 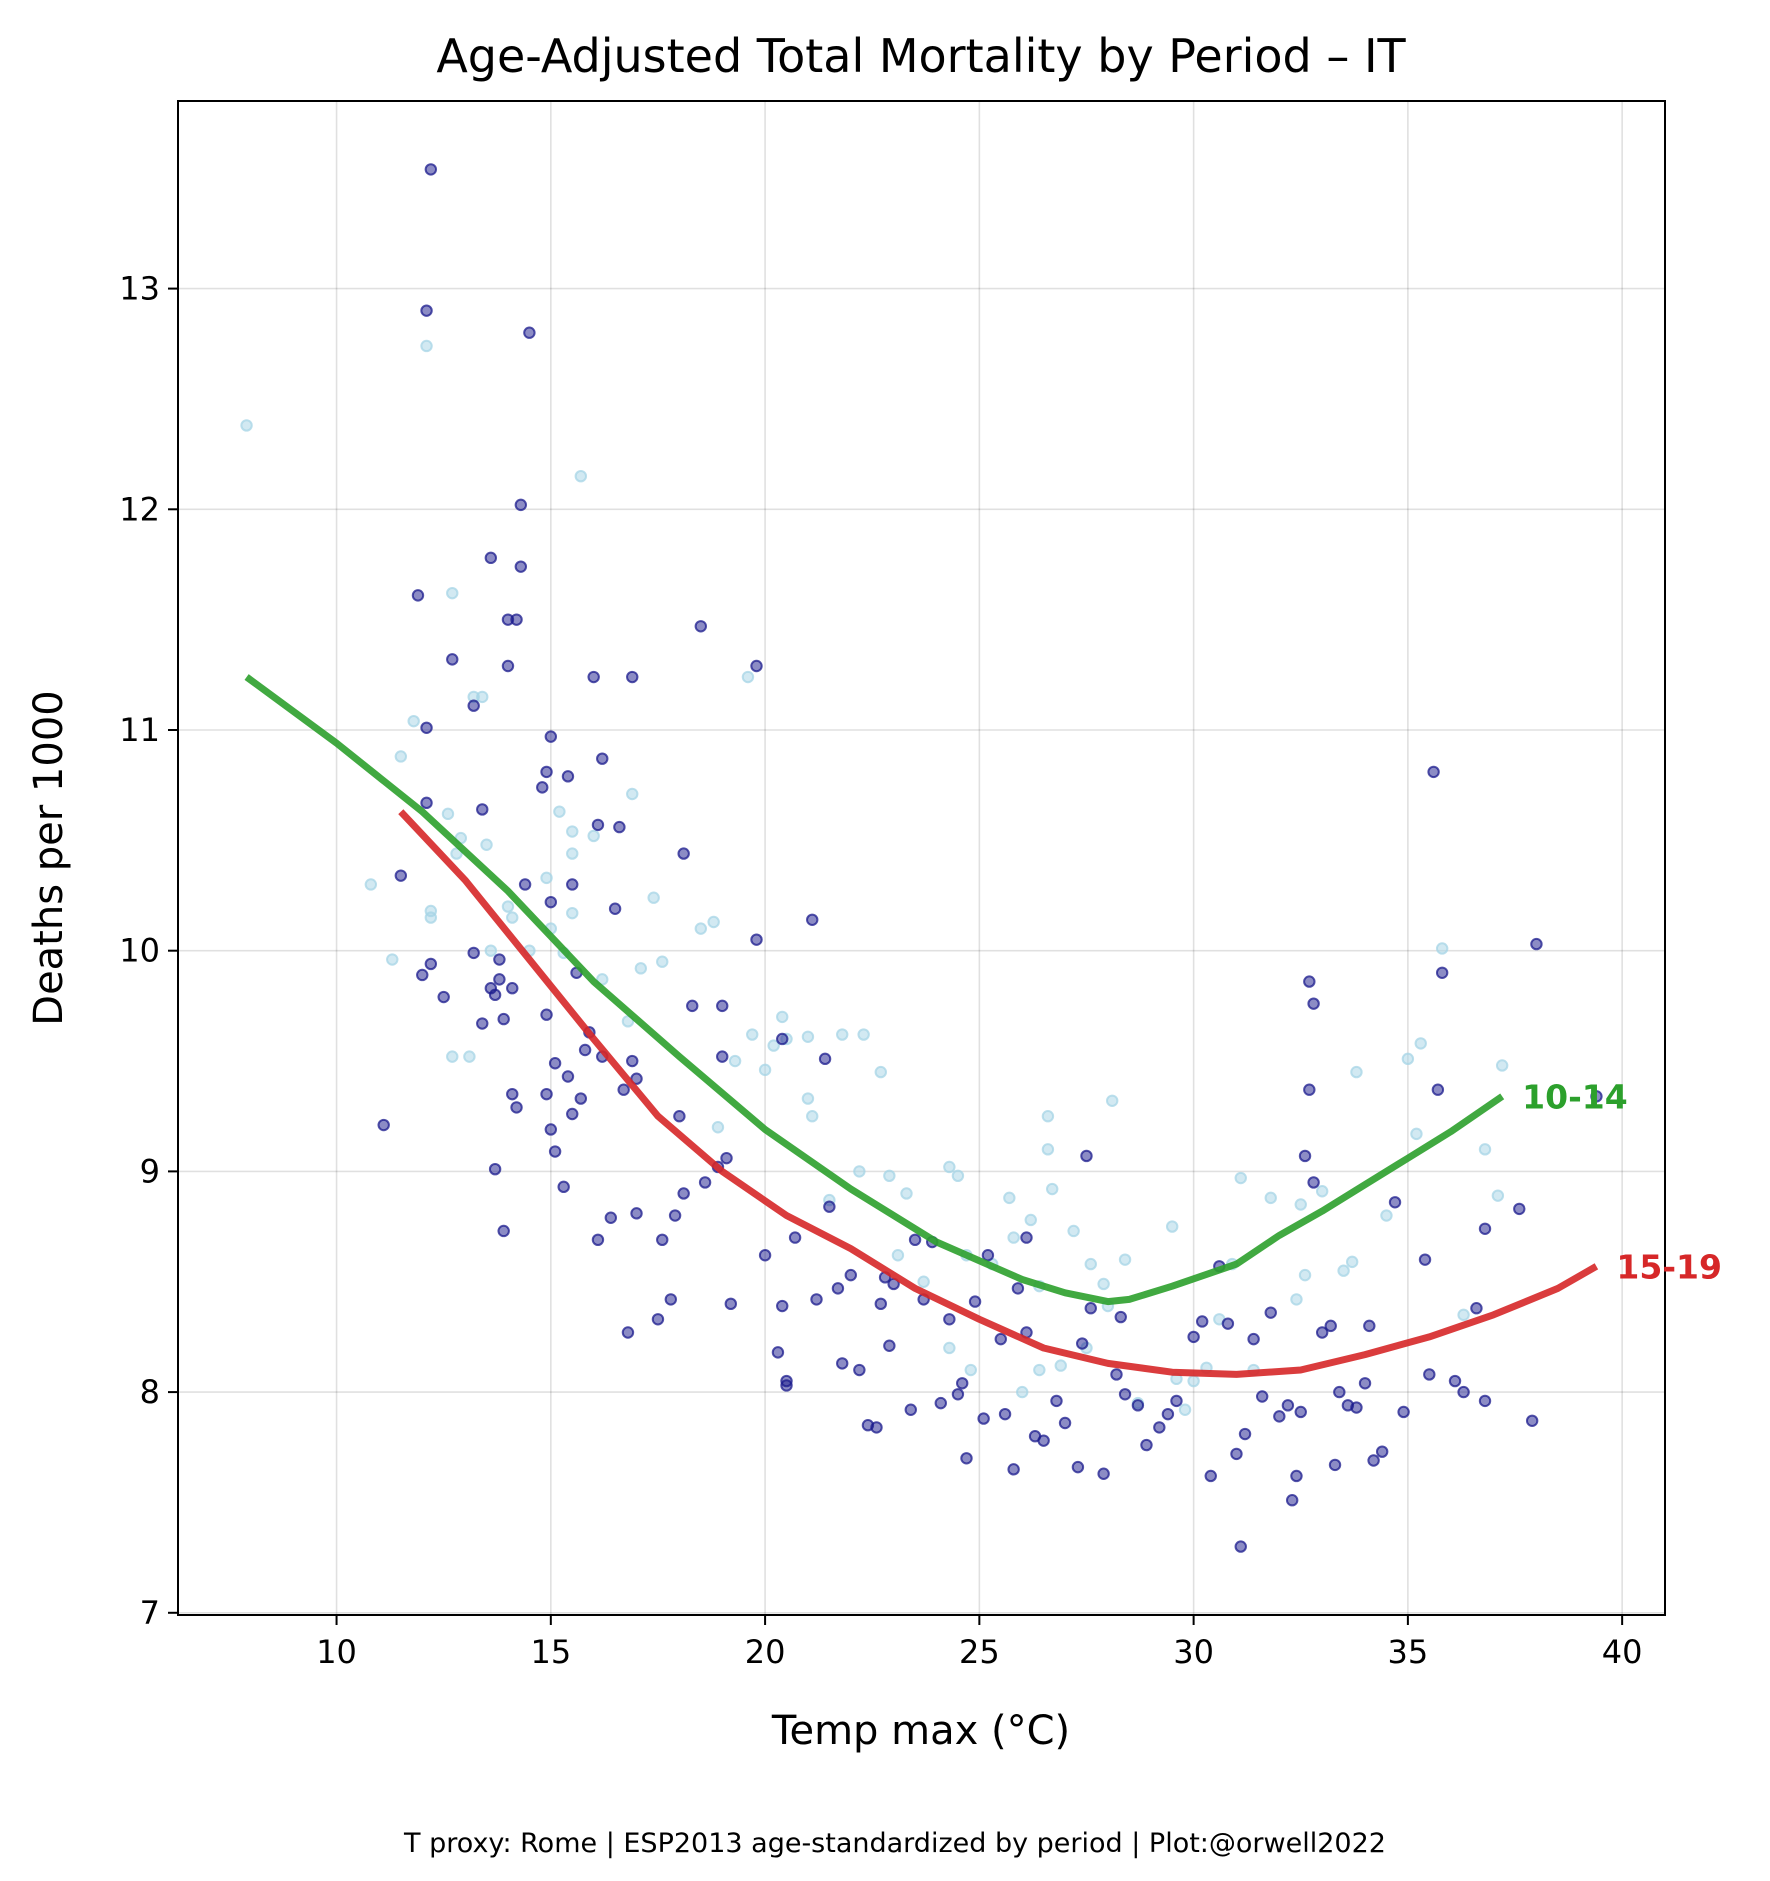 I want to click on y-tick-label: 10, so click(x=139, y=951).